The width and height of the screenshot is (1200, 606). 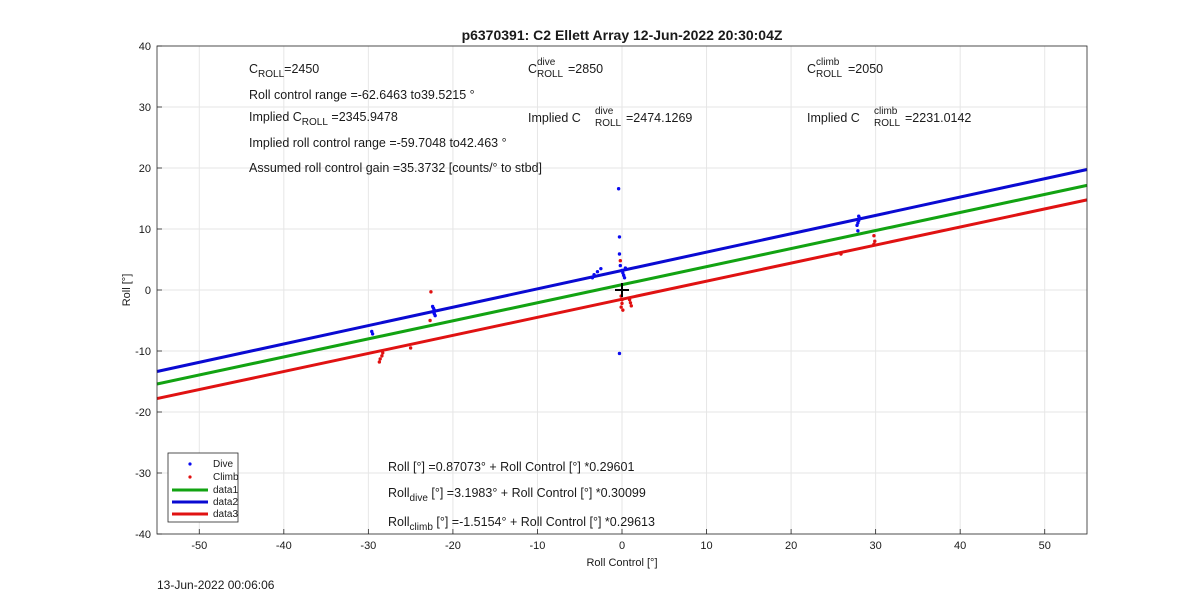 What do you see at coordinates (419, 498) in the screenshot?
I see `eq-dive-sub: dive` at bounding box center [419, 498].